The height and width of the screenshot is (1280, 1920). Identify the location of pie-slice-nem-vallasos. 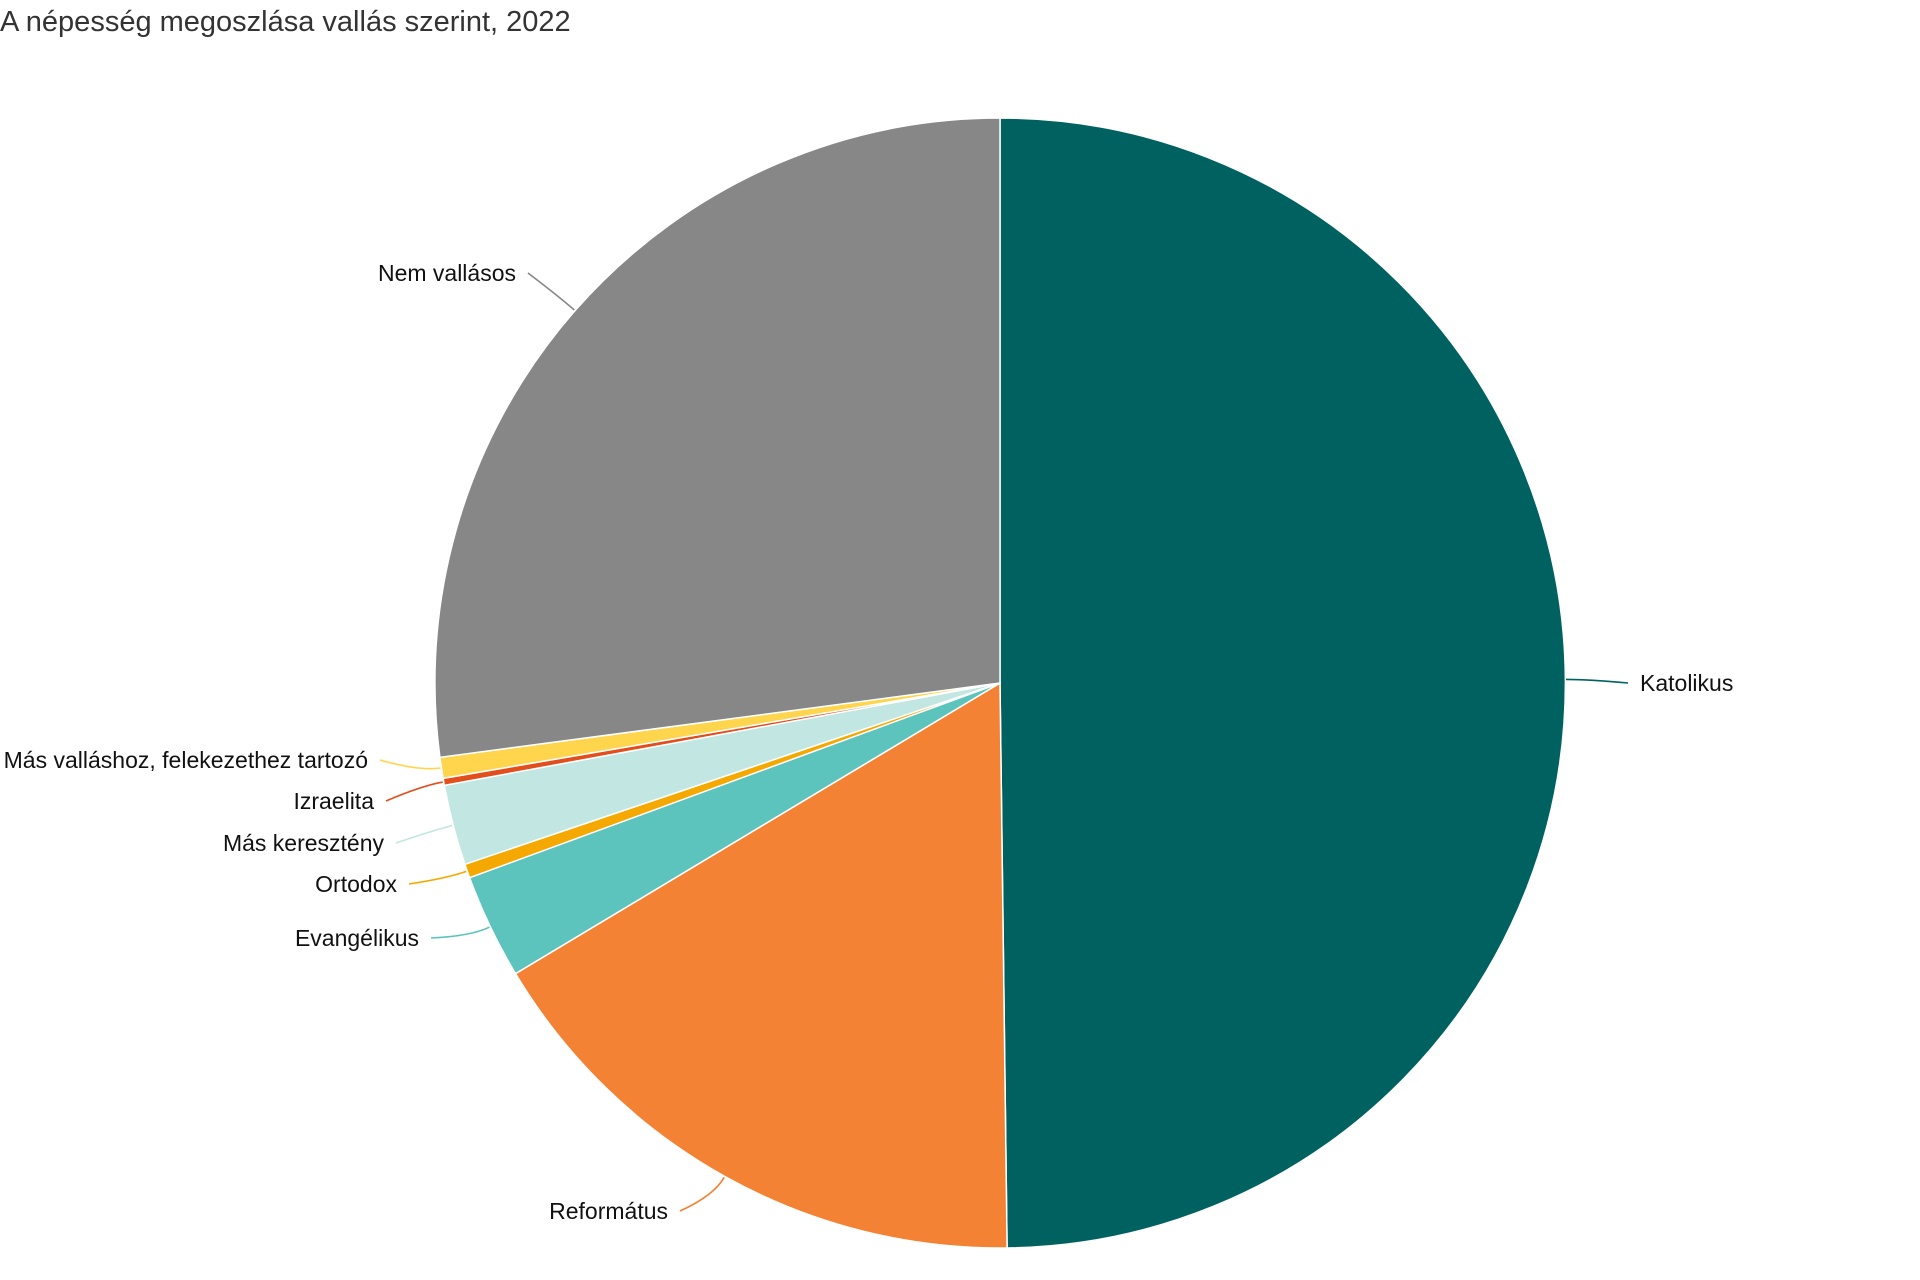
(717, 438).